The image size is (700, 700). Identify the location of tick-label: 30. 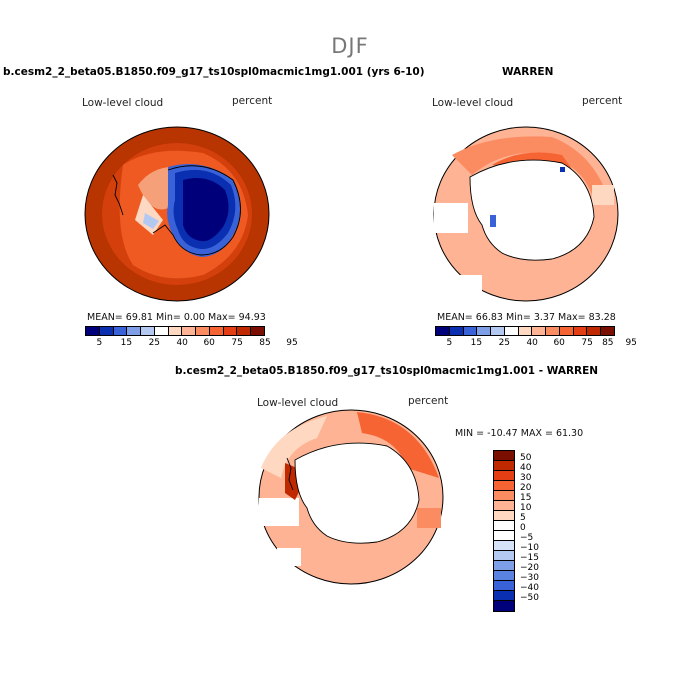
(526, 478).